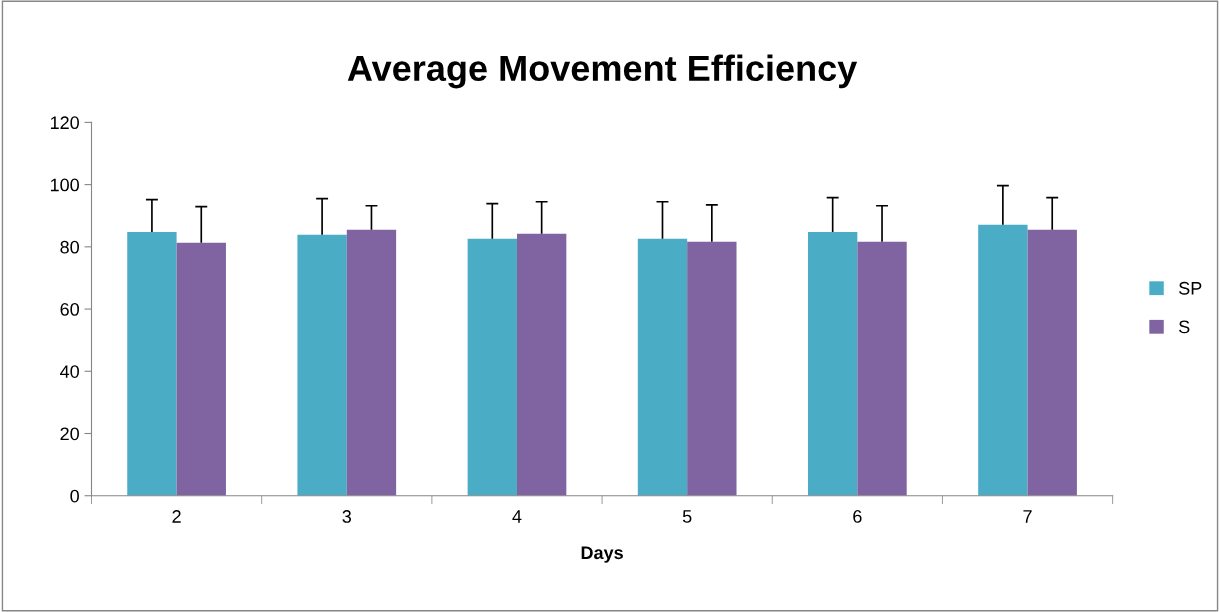 This screenshot has width=1220, height=612. I want to click on y-tick-label: 120, so click(64, 123).